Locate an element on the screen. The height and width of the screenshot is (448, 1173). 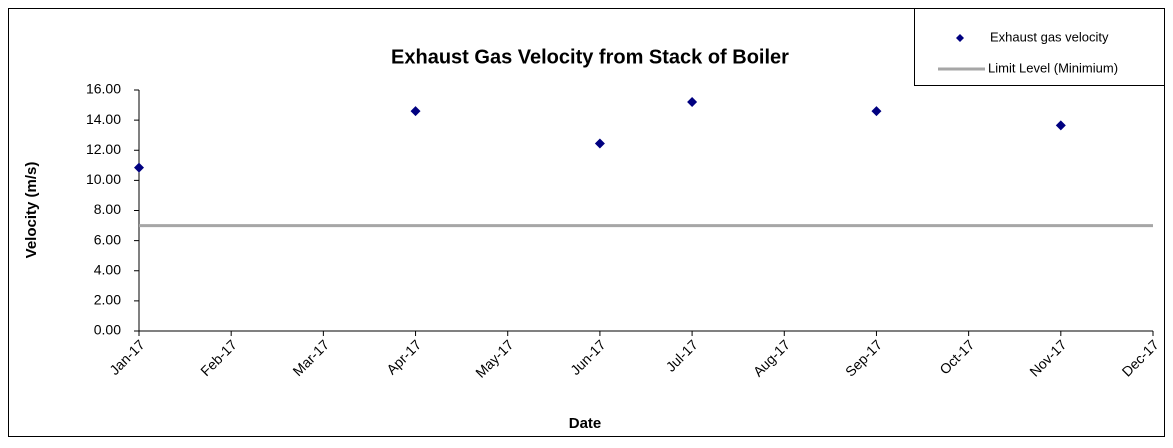
legend-label: Limit Level (Minimium) is located at coordinates (1053, 67).